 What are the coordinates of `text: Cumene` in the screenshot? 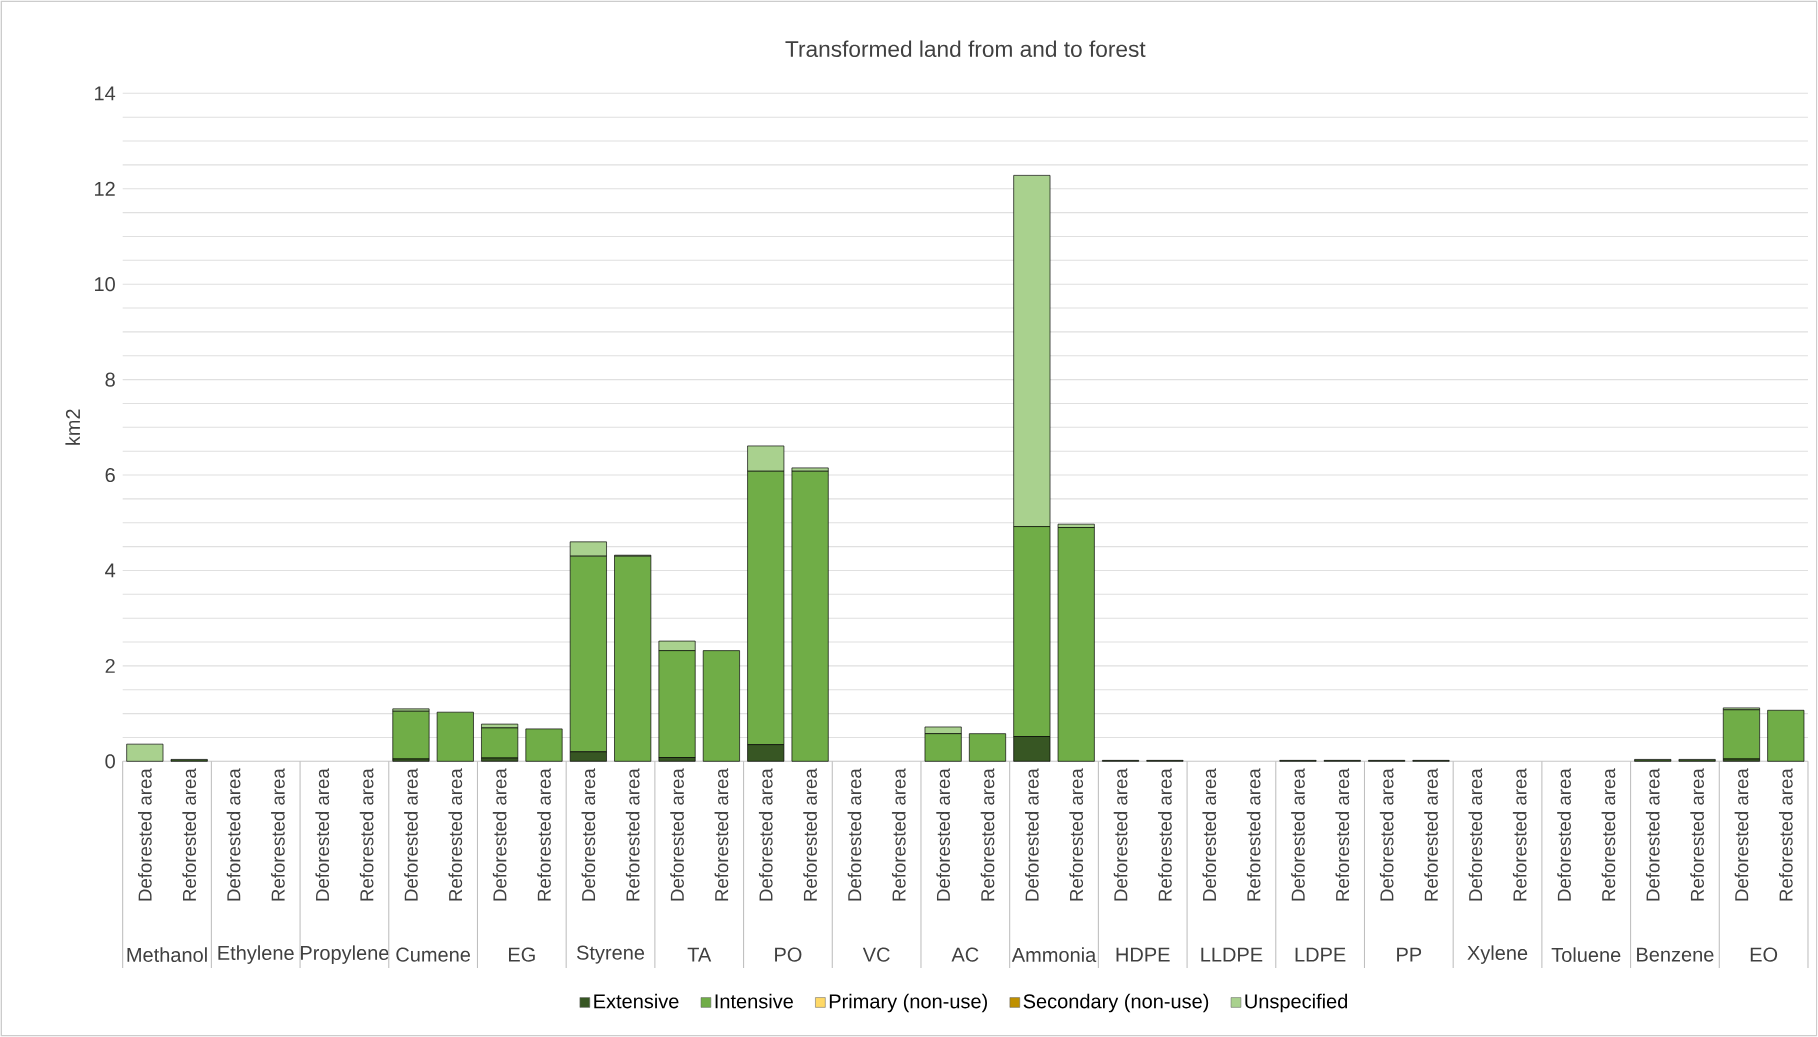 It's located at (433, 954).